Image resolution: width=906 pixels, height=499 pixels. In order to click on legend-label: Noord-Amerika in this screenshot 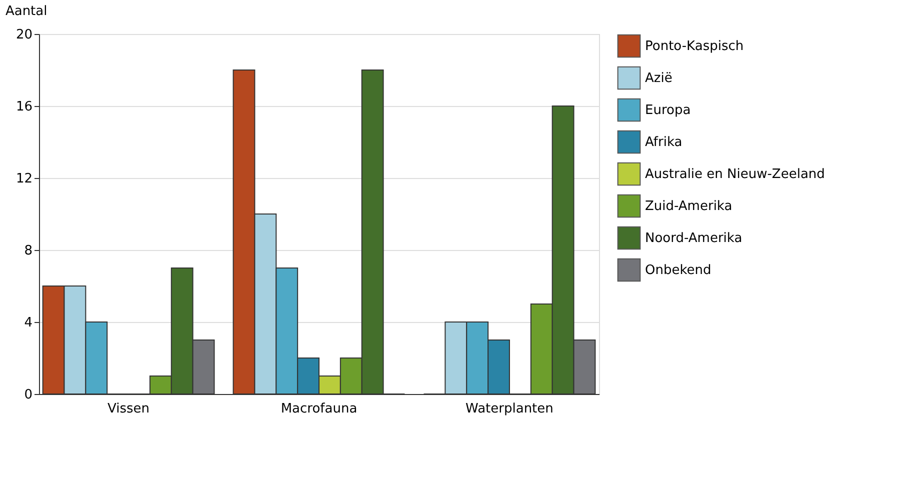, I will do `click(693, 238)`.